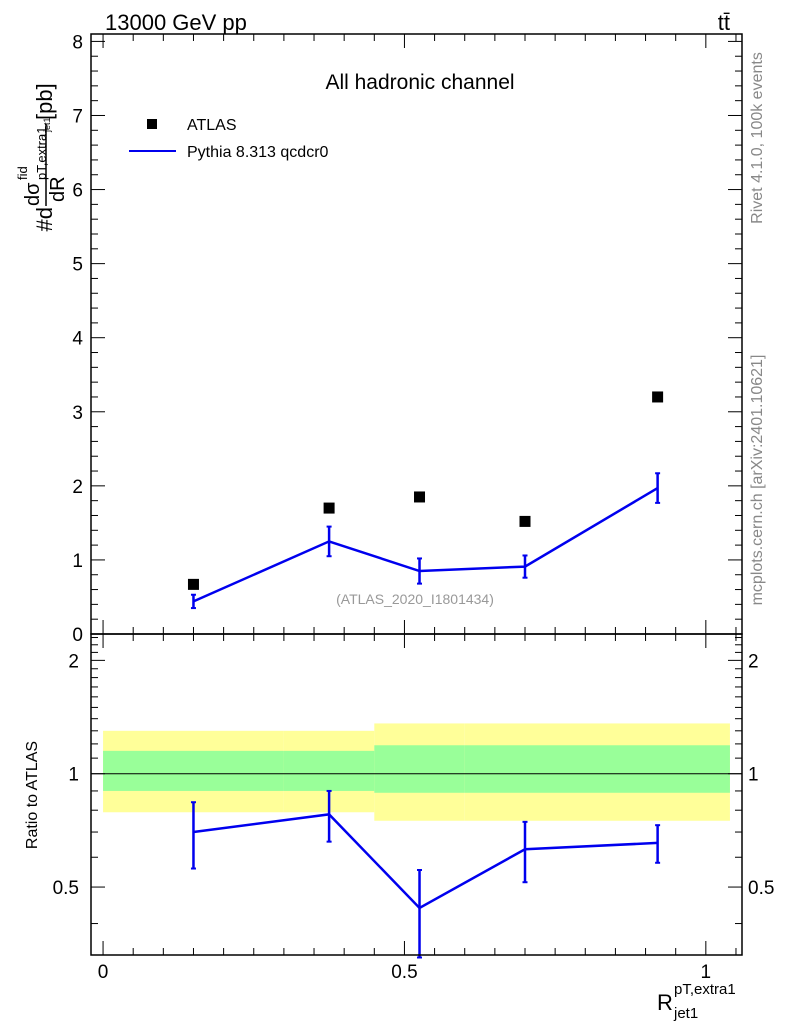 The height and width of the screenshot is (1029, 786). What do you see at coordinates (73, 661) in the screenshot?
I see `ratio-y-tick-label: 2` at bounding box center [73, 661].